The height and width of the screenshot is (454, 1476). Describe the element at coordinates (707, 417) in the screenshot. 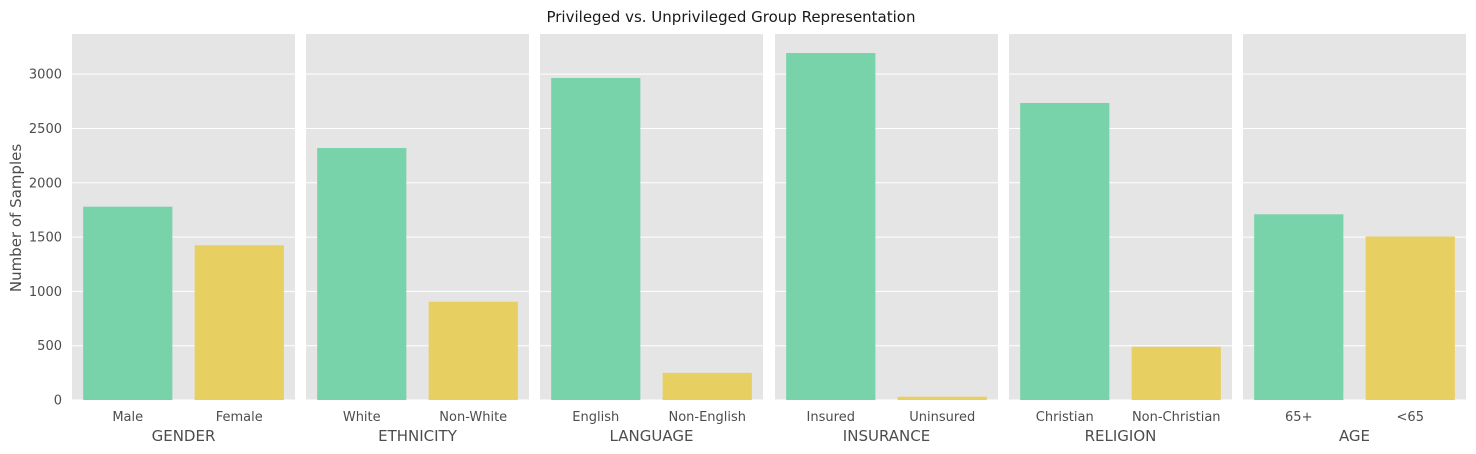

I see `x-tick-label: Non-English` at that location.